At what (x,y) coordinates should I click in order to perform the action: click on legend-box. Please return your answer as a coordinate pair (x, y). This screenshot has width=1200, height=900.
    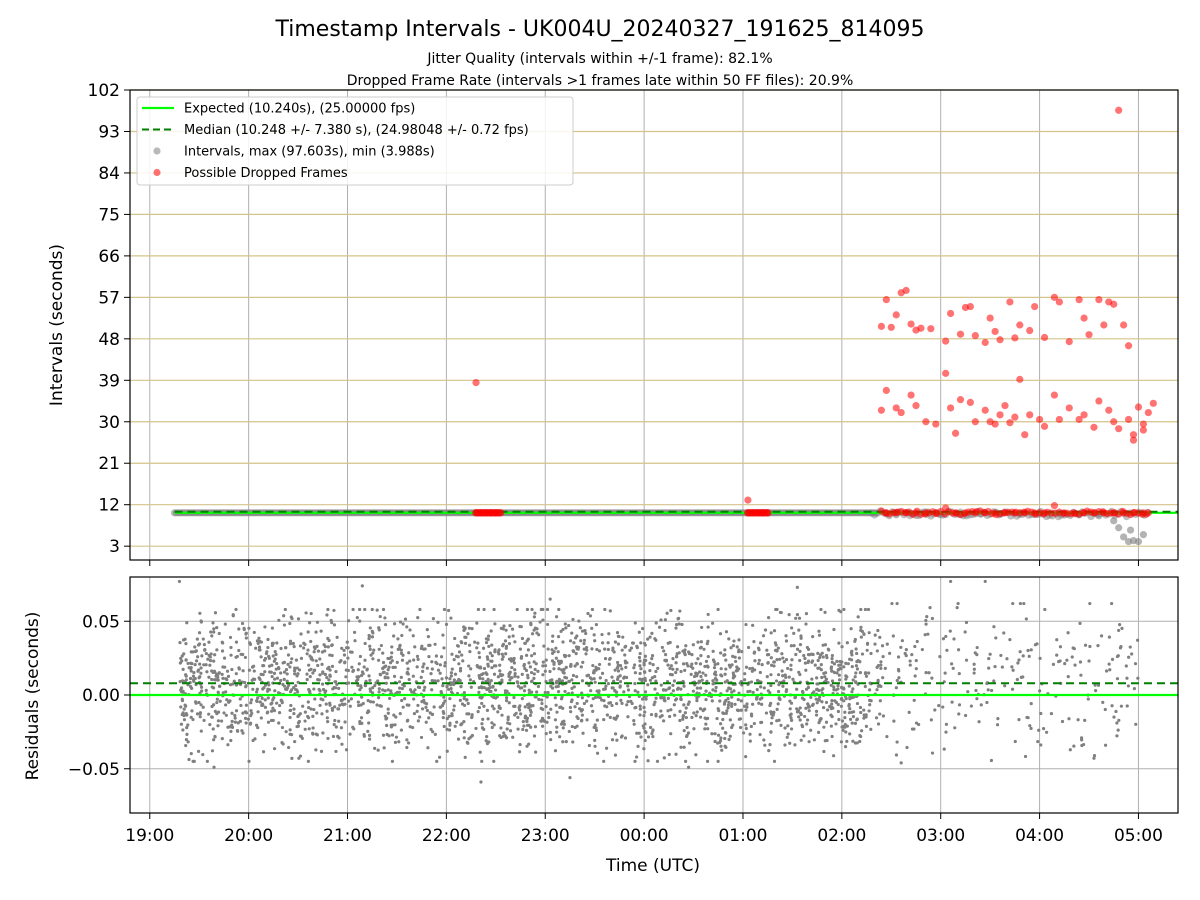
    Looking at the image, I should click on (355, 141).